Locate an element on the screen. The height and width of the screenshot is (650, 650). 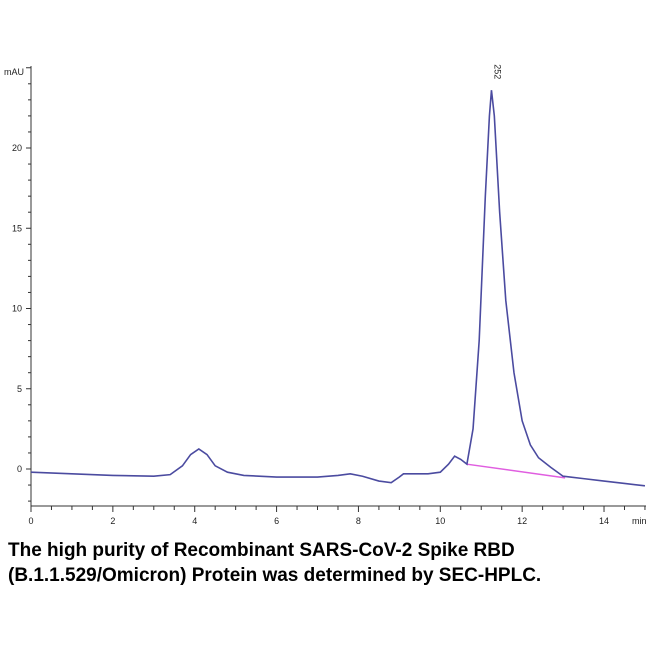
integration-baseline is located at coordinates (516, 471).